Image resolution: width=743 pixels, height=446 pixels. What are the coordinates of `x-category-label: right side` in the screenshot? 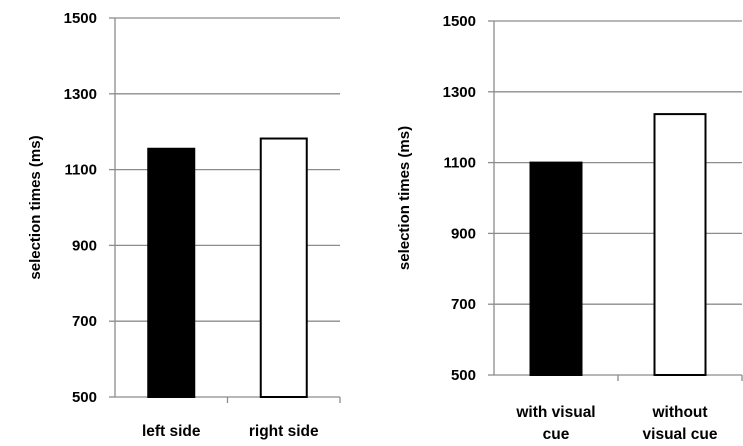 It's located at (284, 431).